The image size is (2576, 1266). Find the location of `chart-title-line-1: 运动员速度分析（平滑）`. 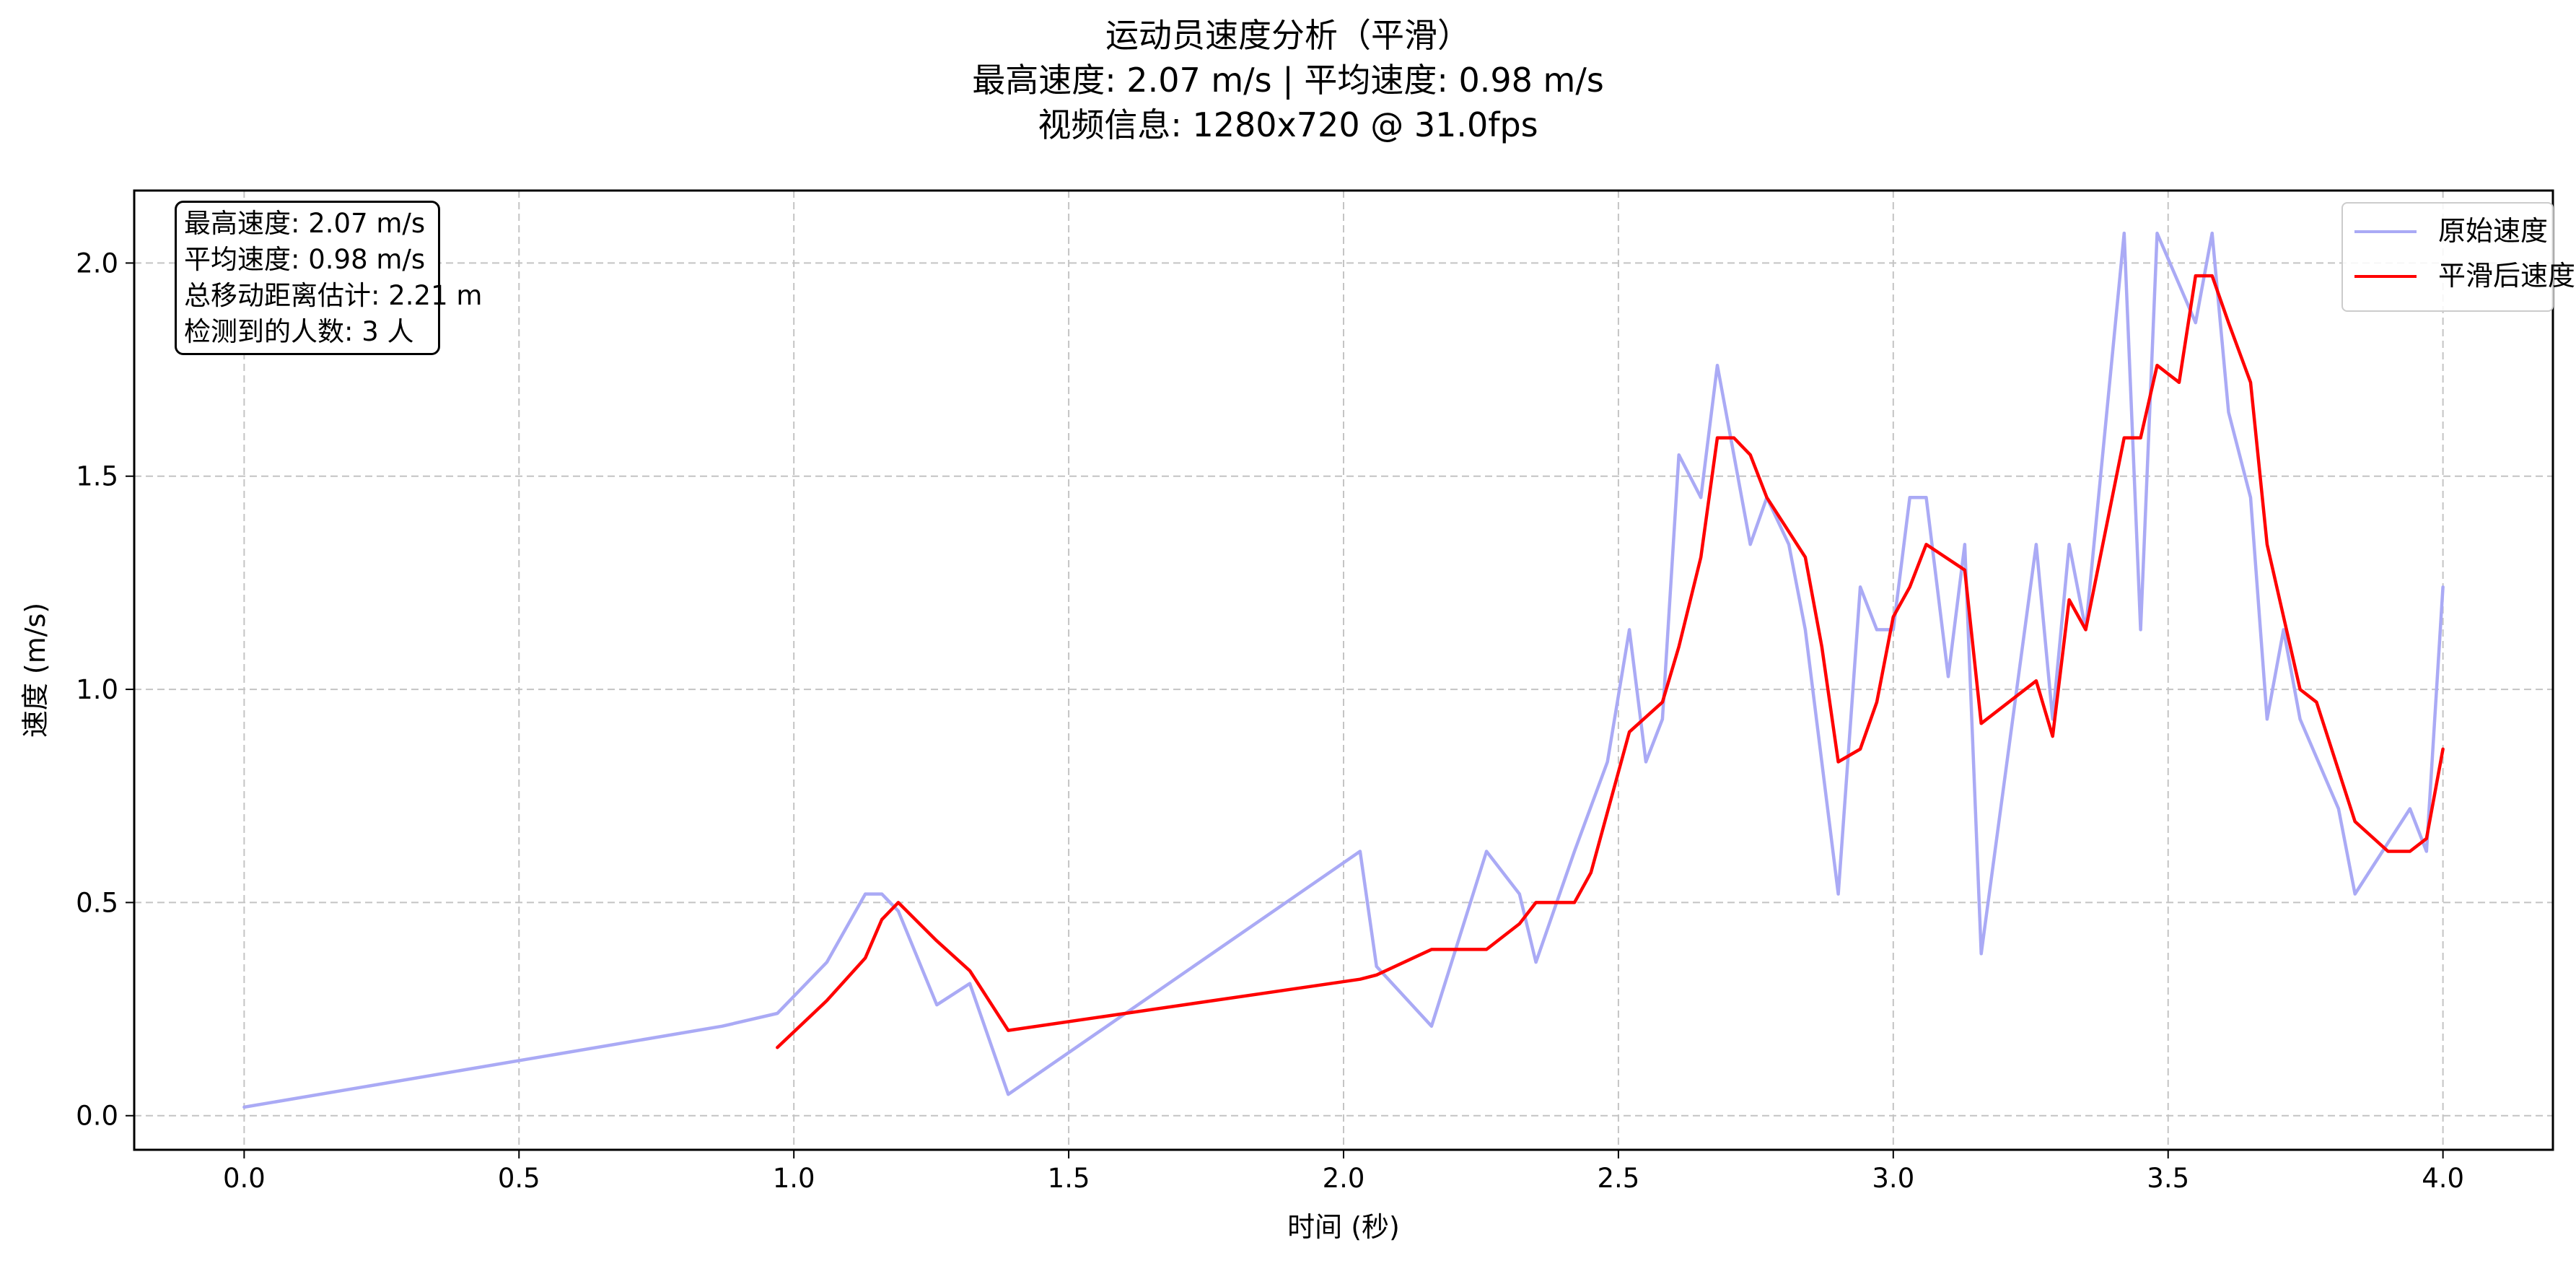

chart-title-line-1: 运动员速度分析（平滑） is located at coordinates (1288, 35).